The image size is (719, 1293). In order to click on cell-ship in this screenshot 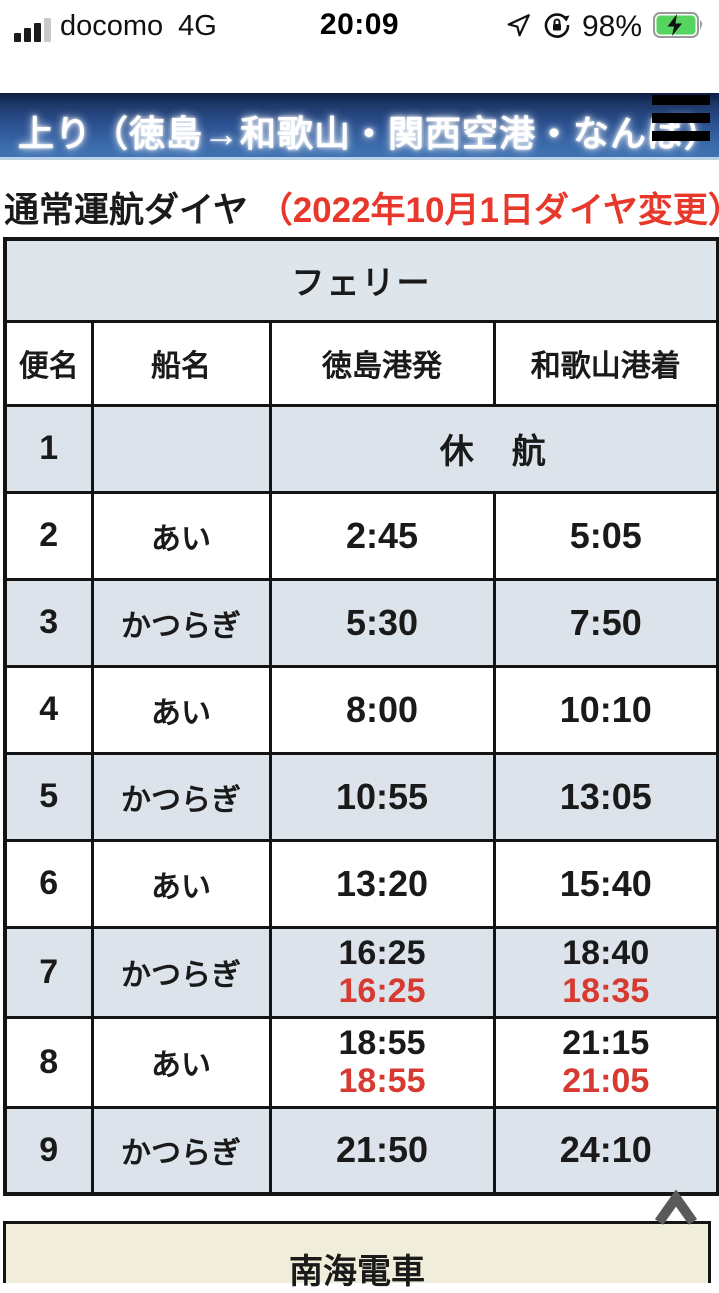, I will do `click(181, 448)`.